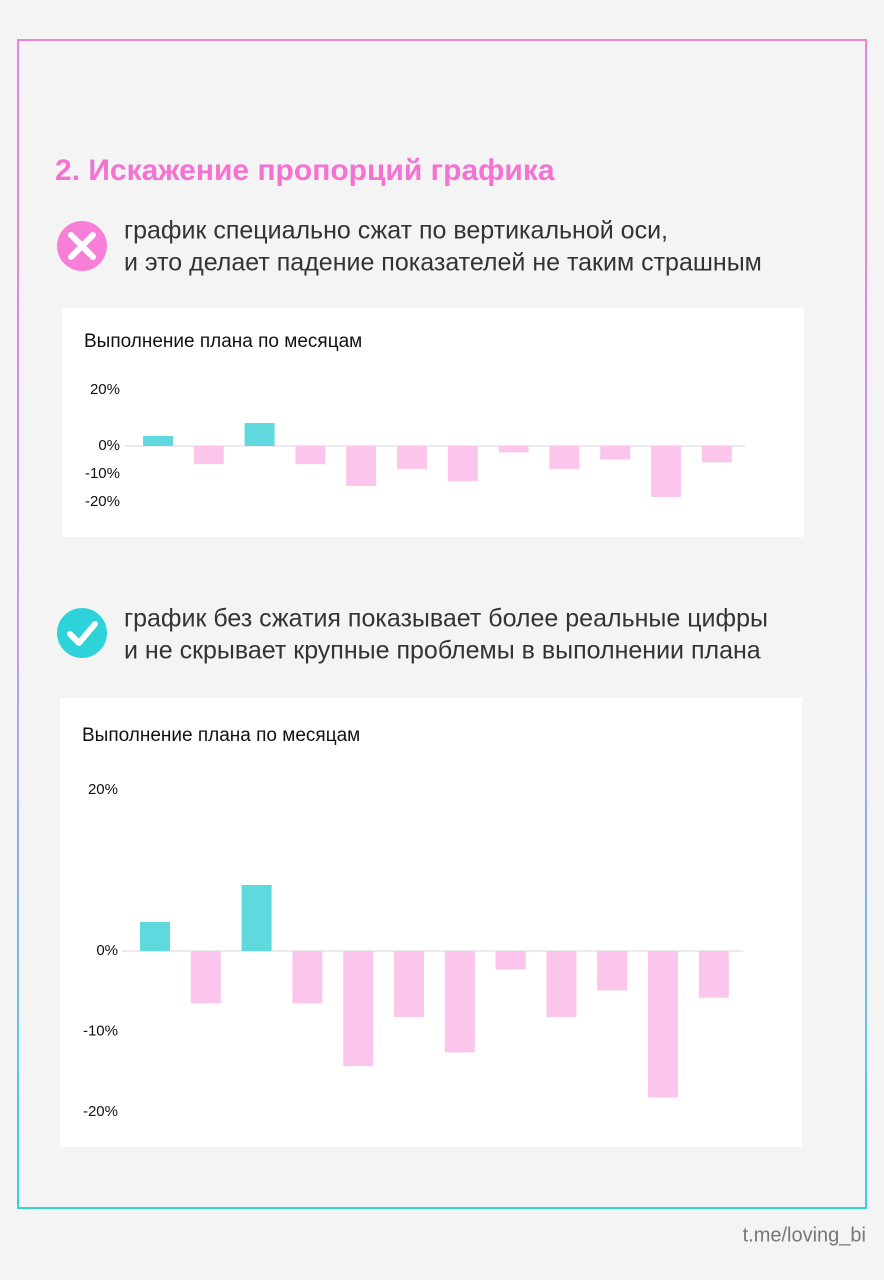 The height and width of the screenshot is (1280, 884). What do you see at coordinates (804, 1235) in the screenshot?
I see `footer: t.me/loving_bi` at bounding box center [804, 1235].